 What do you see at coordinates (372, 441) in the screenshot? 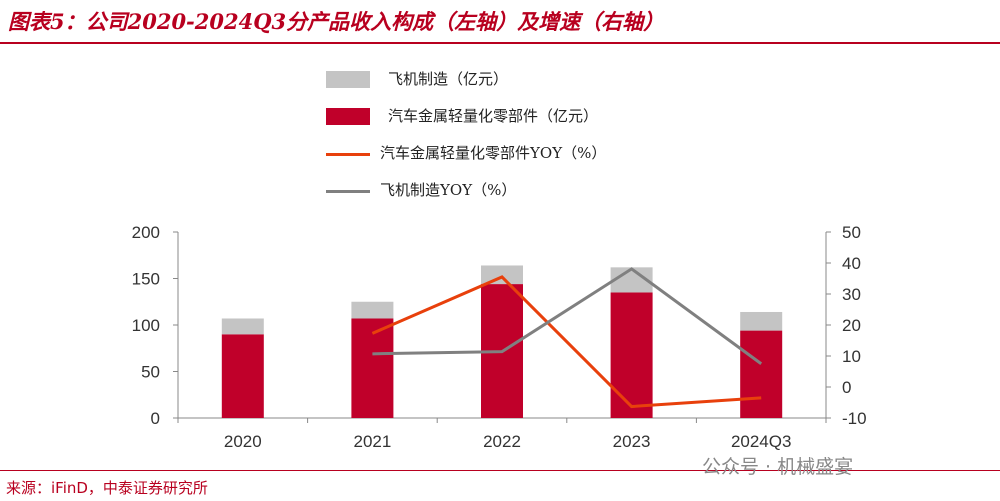
I see `x-tick-label: 2021` at bounding box center [372, 441].